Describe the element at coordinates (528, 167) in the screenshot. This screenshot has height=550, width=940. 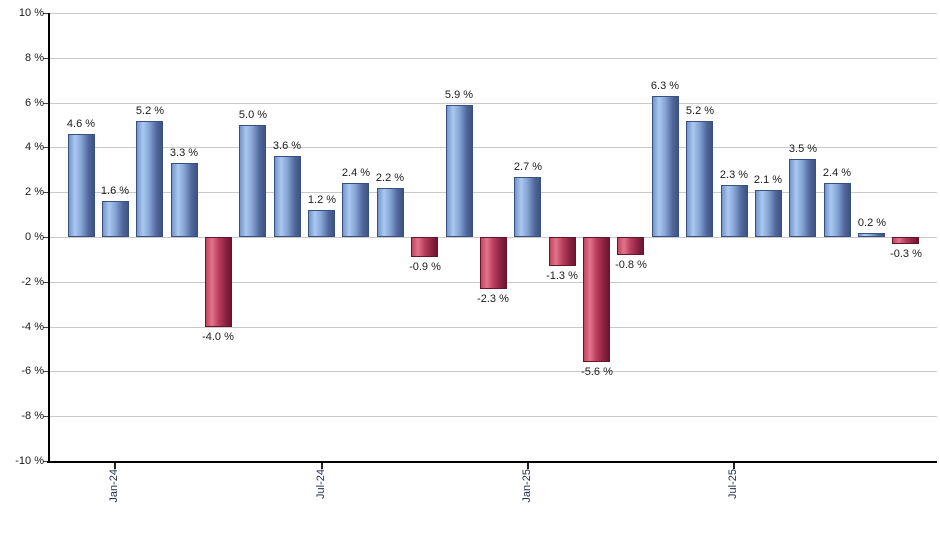
I see `bar-value-label: 2.7 %` at that location.